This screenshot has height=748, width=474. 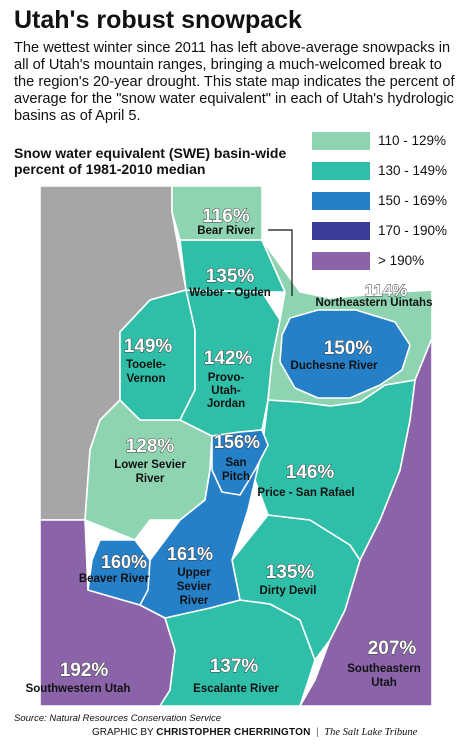 I want to click on basin-name-beaver-river: Beaver River, so click(x=114, y=579).